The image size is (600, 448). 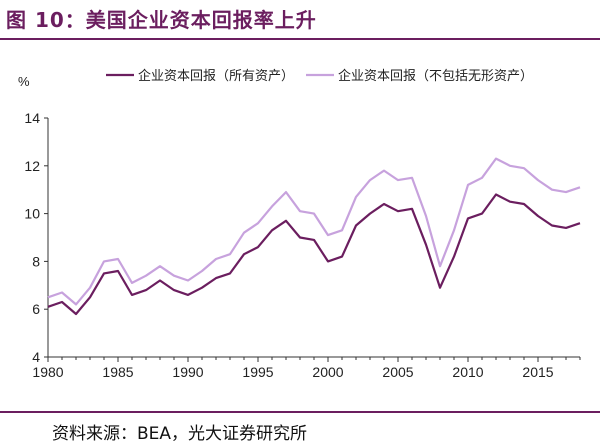 What do you see at coordinates (319, 75) in the screenshot?
I see `chart-legend: 企业资本回报（所有资产） 企业资本回报（不包括无形资产）` at bounding box center [319, 75].